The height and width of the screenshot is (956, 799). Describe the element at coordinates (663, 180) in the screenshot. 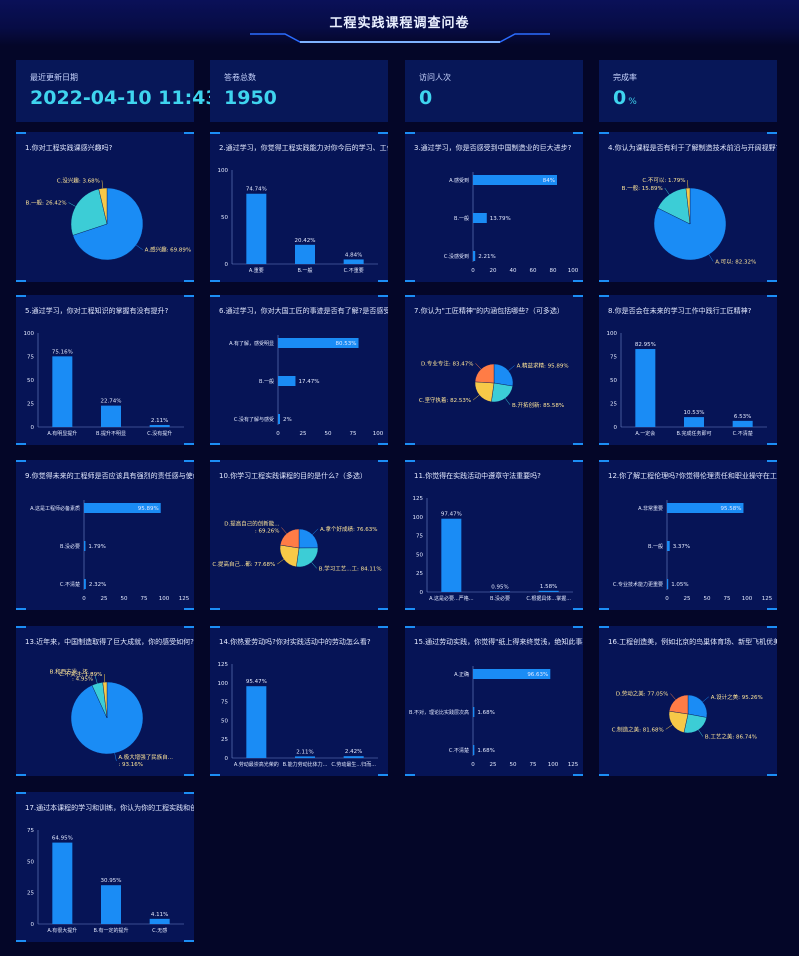

I see `pie-label: C.不可以: 1.79%` at that location.